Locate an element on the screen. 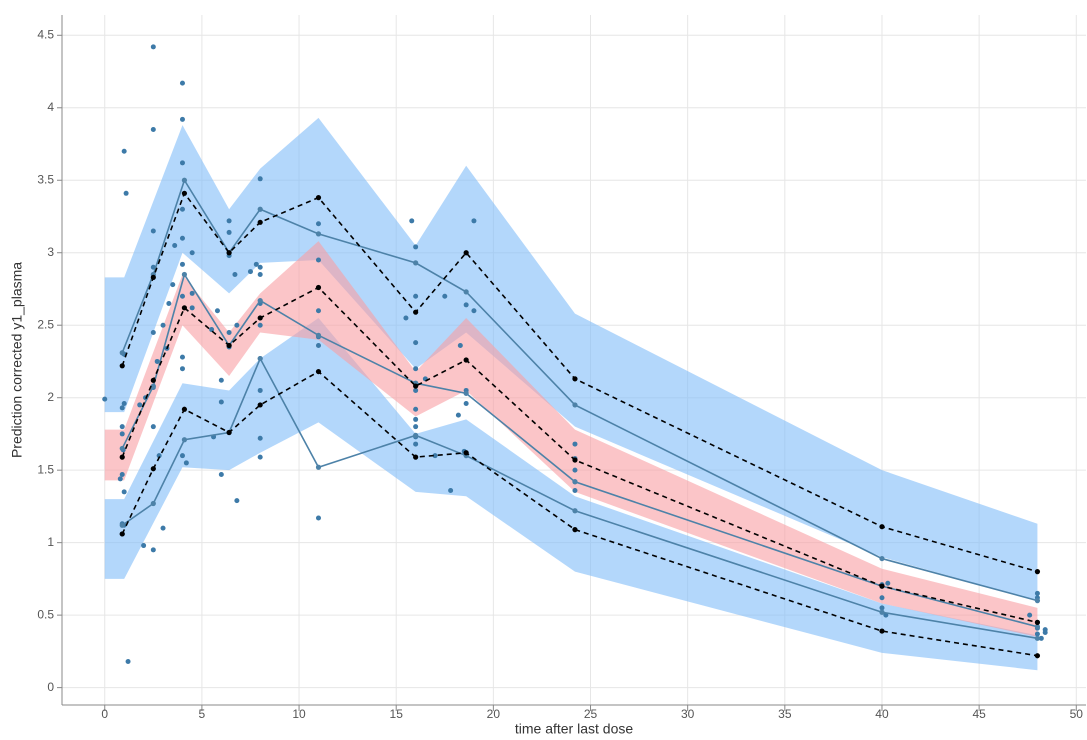 The height and width of the screenshot is (740, 1087). y-axis-title: Prediction corrected y1_plasma is located at coordinates (17, 360).